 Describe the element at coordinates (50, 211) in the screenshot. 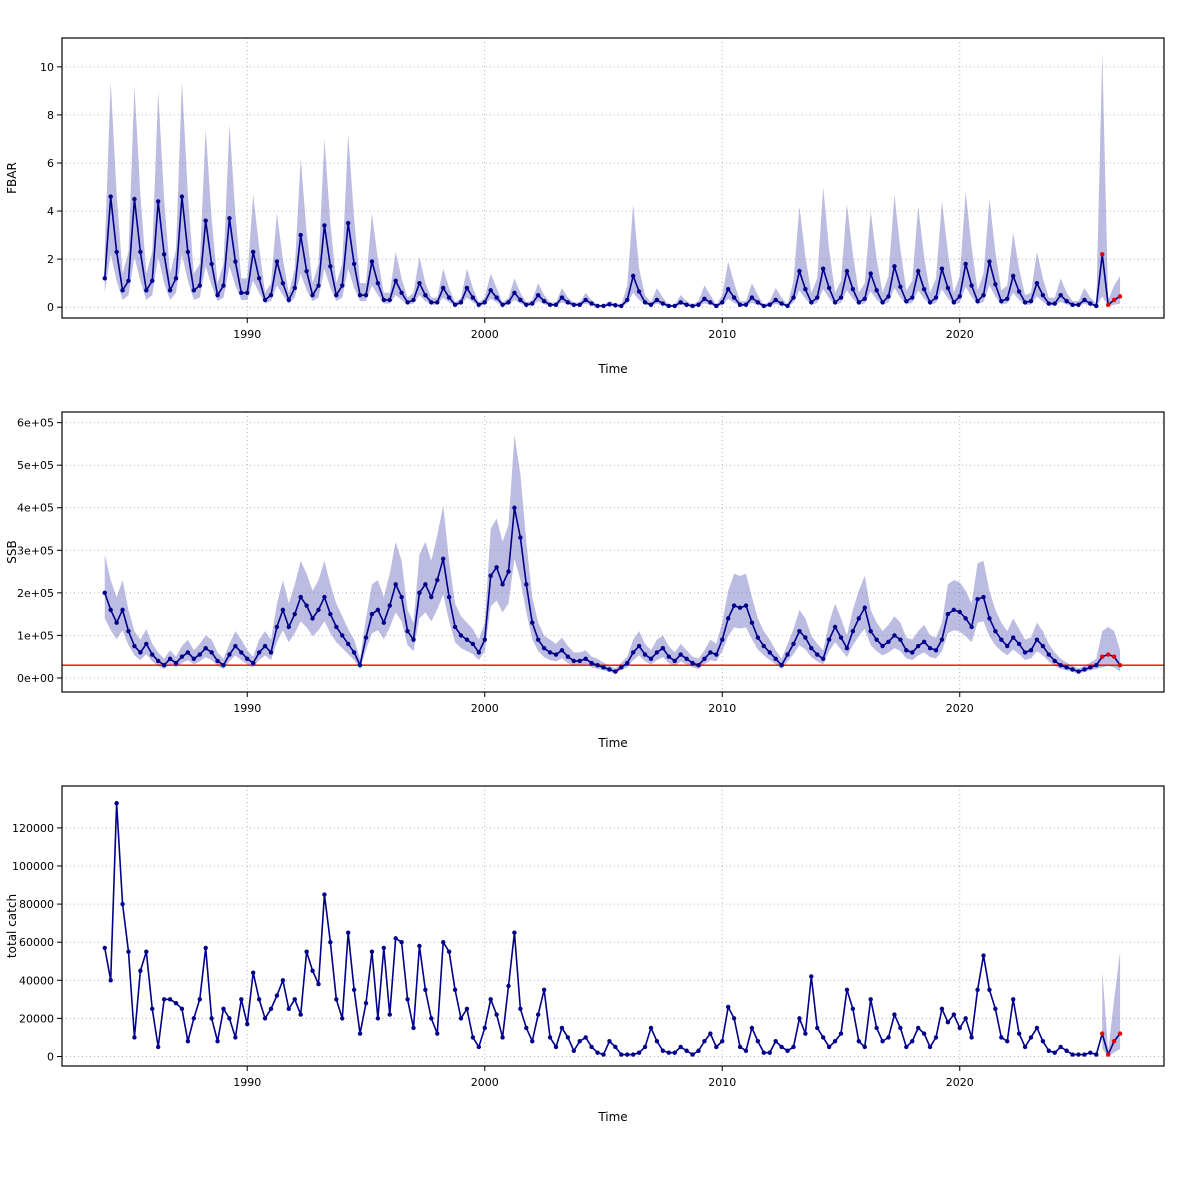

I see `svg-text: 4` at that location.